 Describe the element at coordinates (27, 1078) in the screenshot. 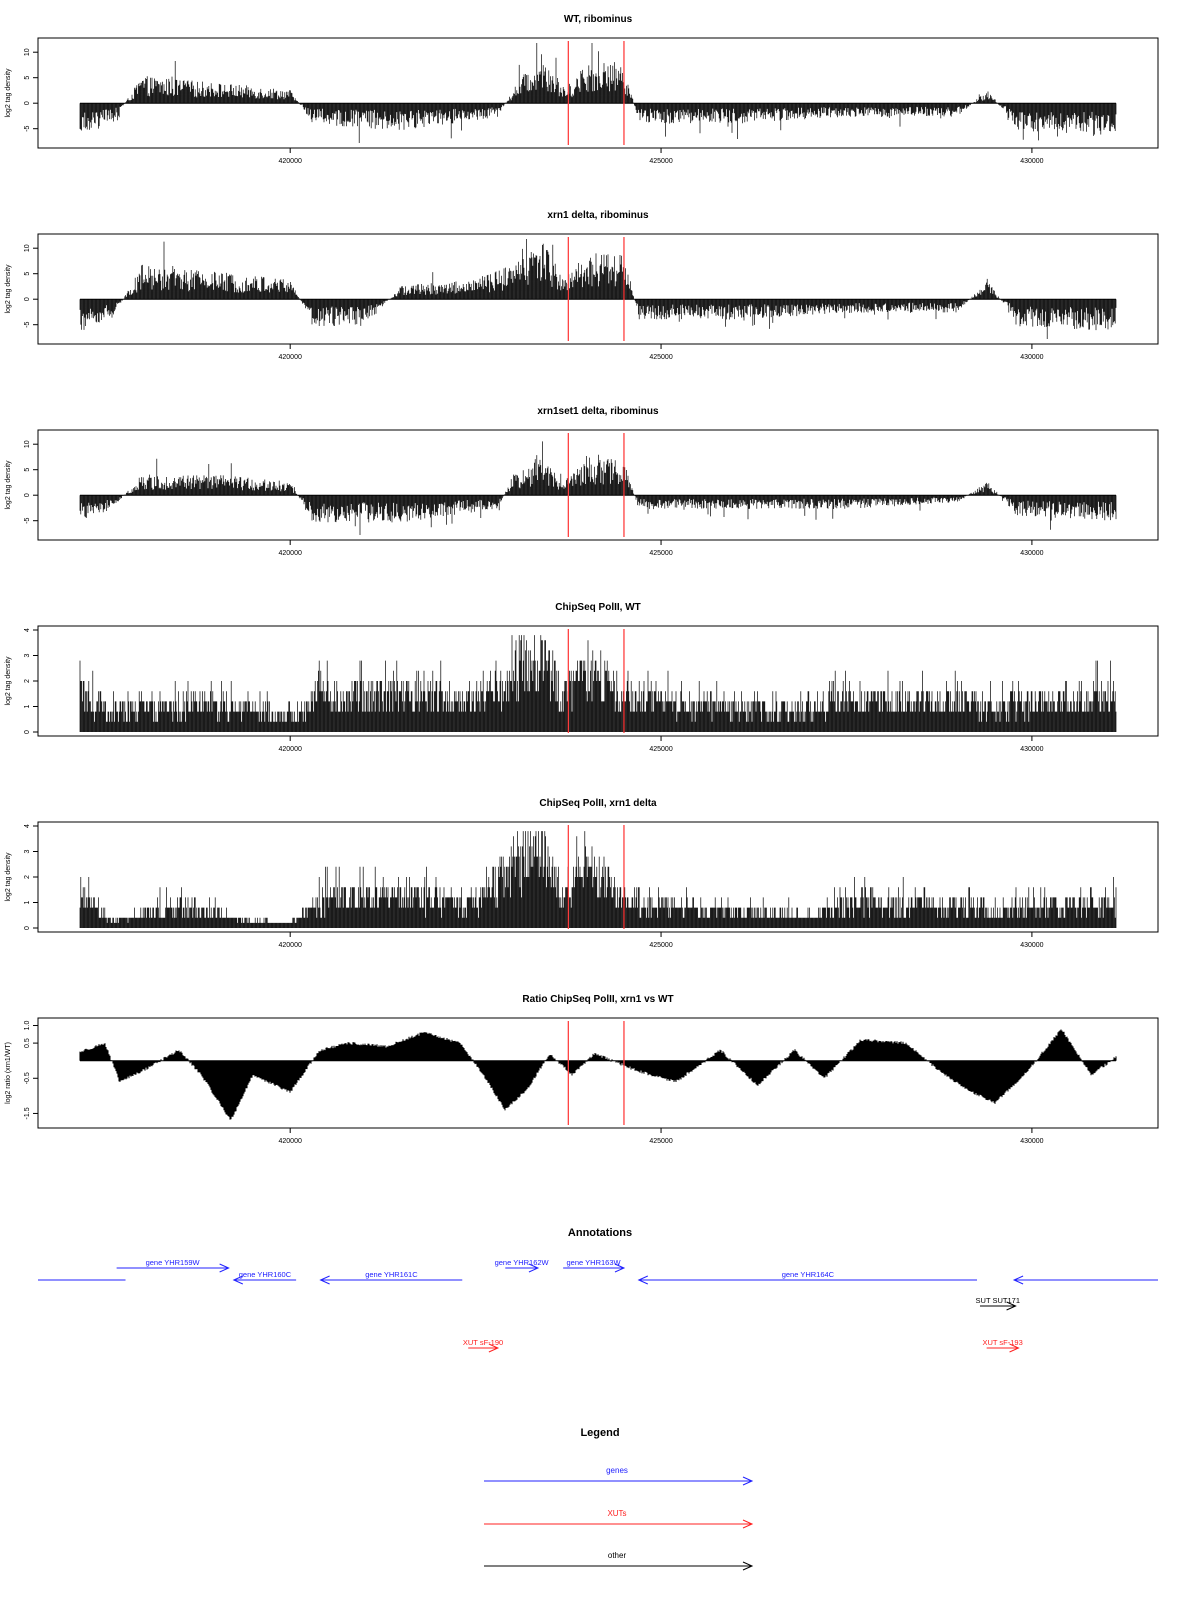

I see `y-tick-label: -0.5` at that location.